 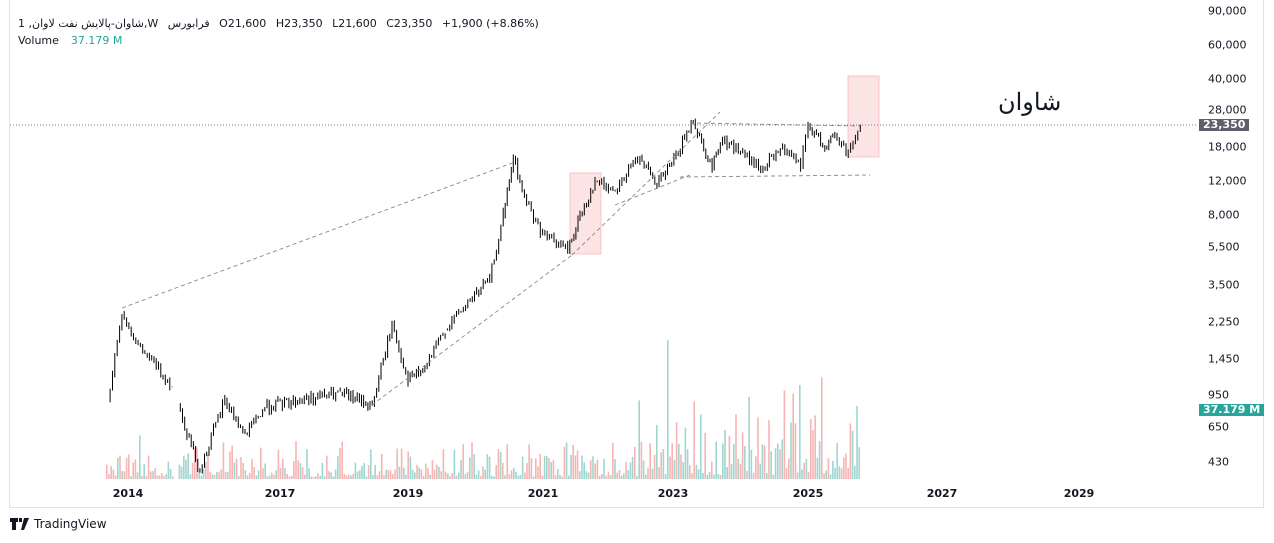 What do you see at coordinates (808, 493) in the screenshot?
I see `x-tick-label: 2025` at bounding box center [808, 493].